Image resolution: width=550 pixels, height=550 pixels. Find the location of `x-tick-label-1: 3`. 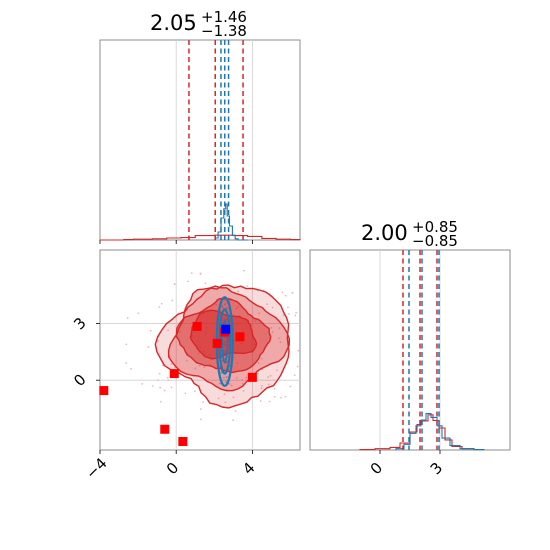

x-tick-label-1: 3 is located at coordinates (436, 468).